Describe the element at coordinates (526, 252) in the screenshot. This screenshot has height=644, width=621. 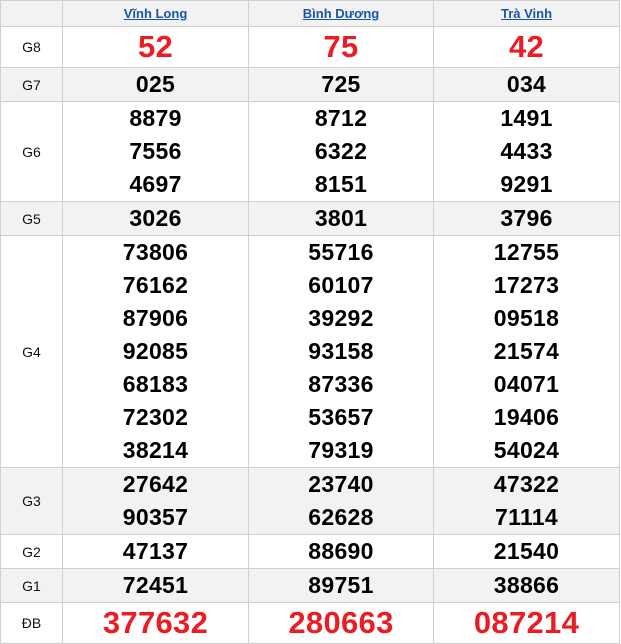
I see `result-number: 12755` at that location.